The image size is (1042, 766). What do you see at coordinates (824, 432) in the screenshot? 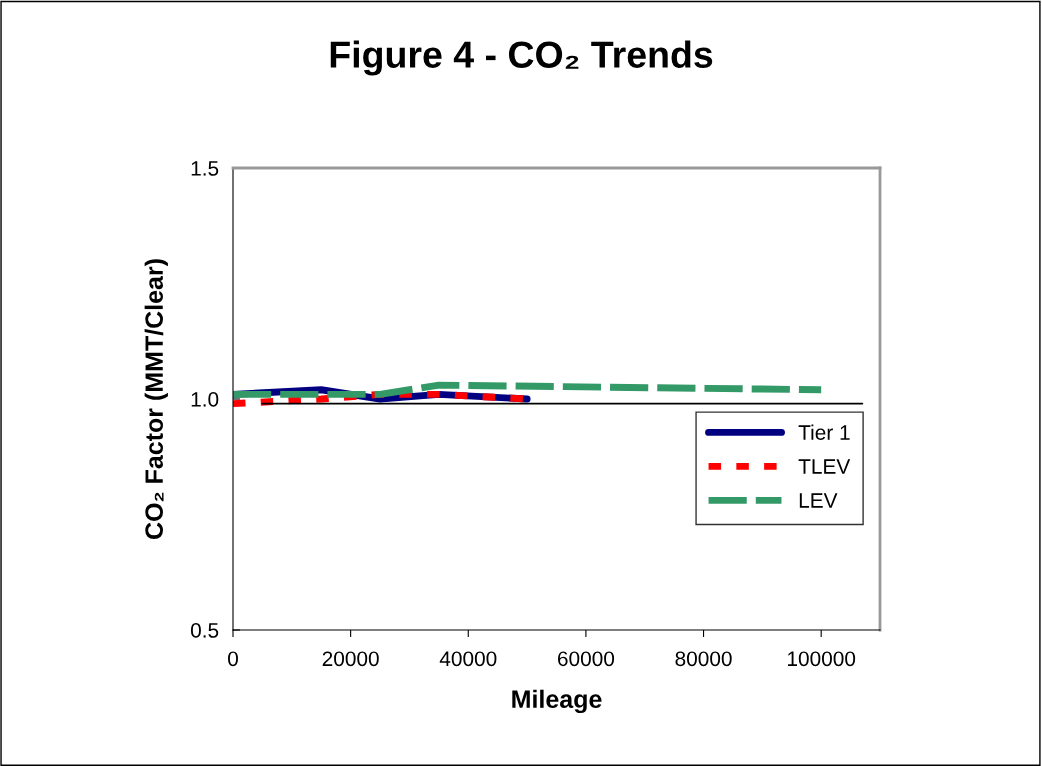
I see `legend-label: Tier 1` at bounding box center [824, 432].